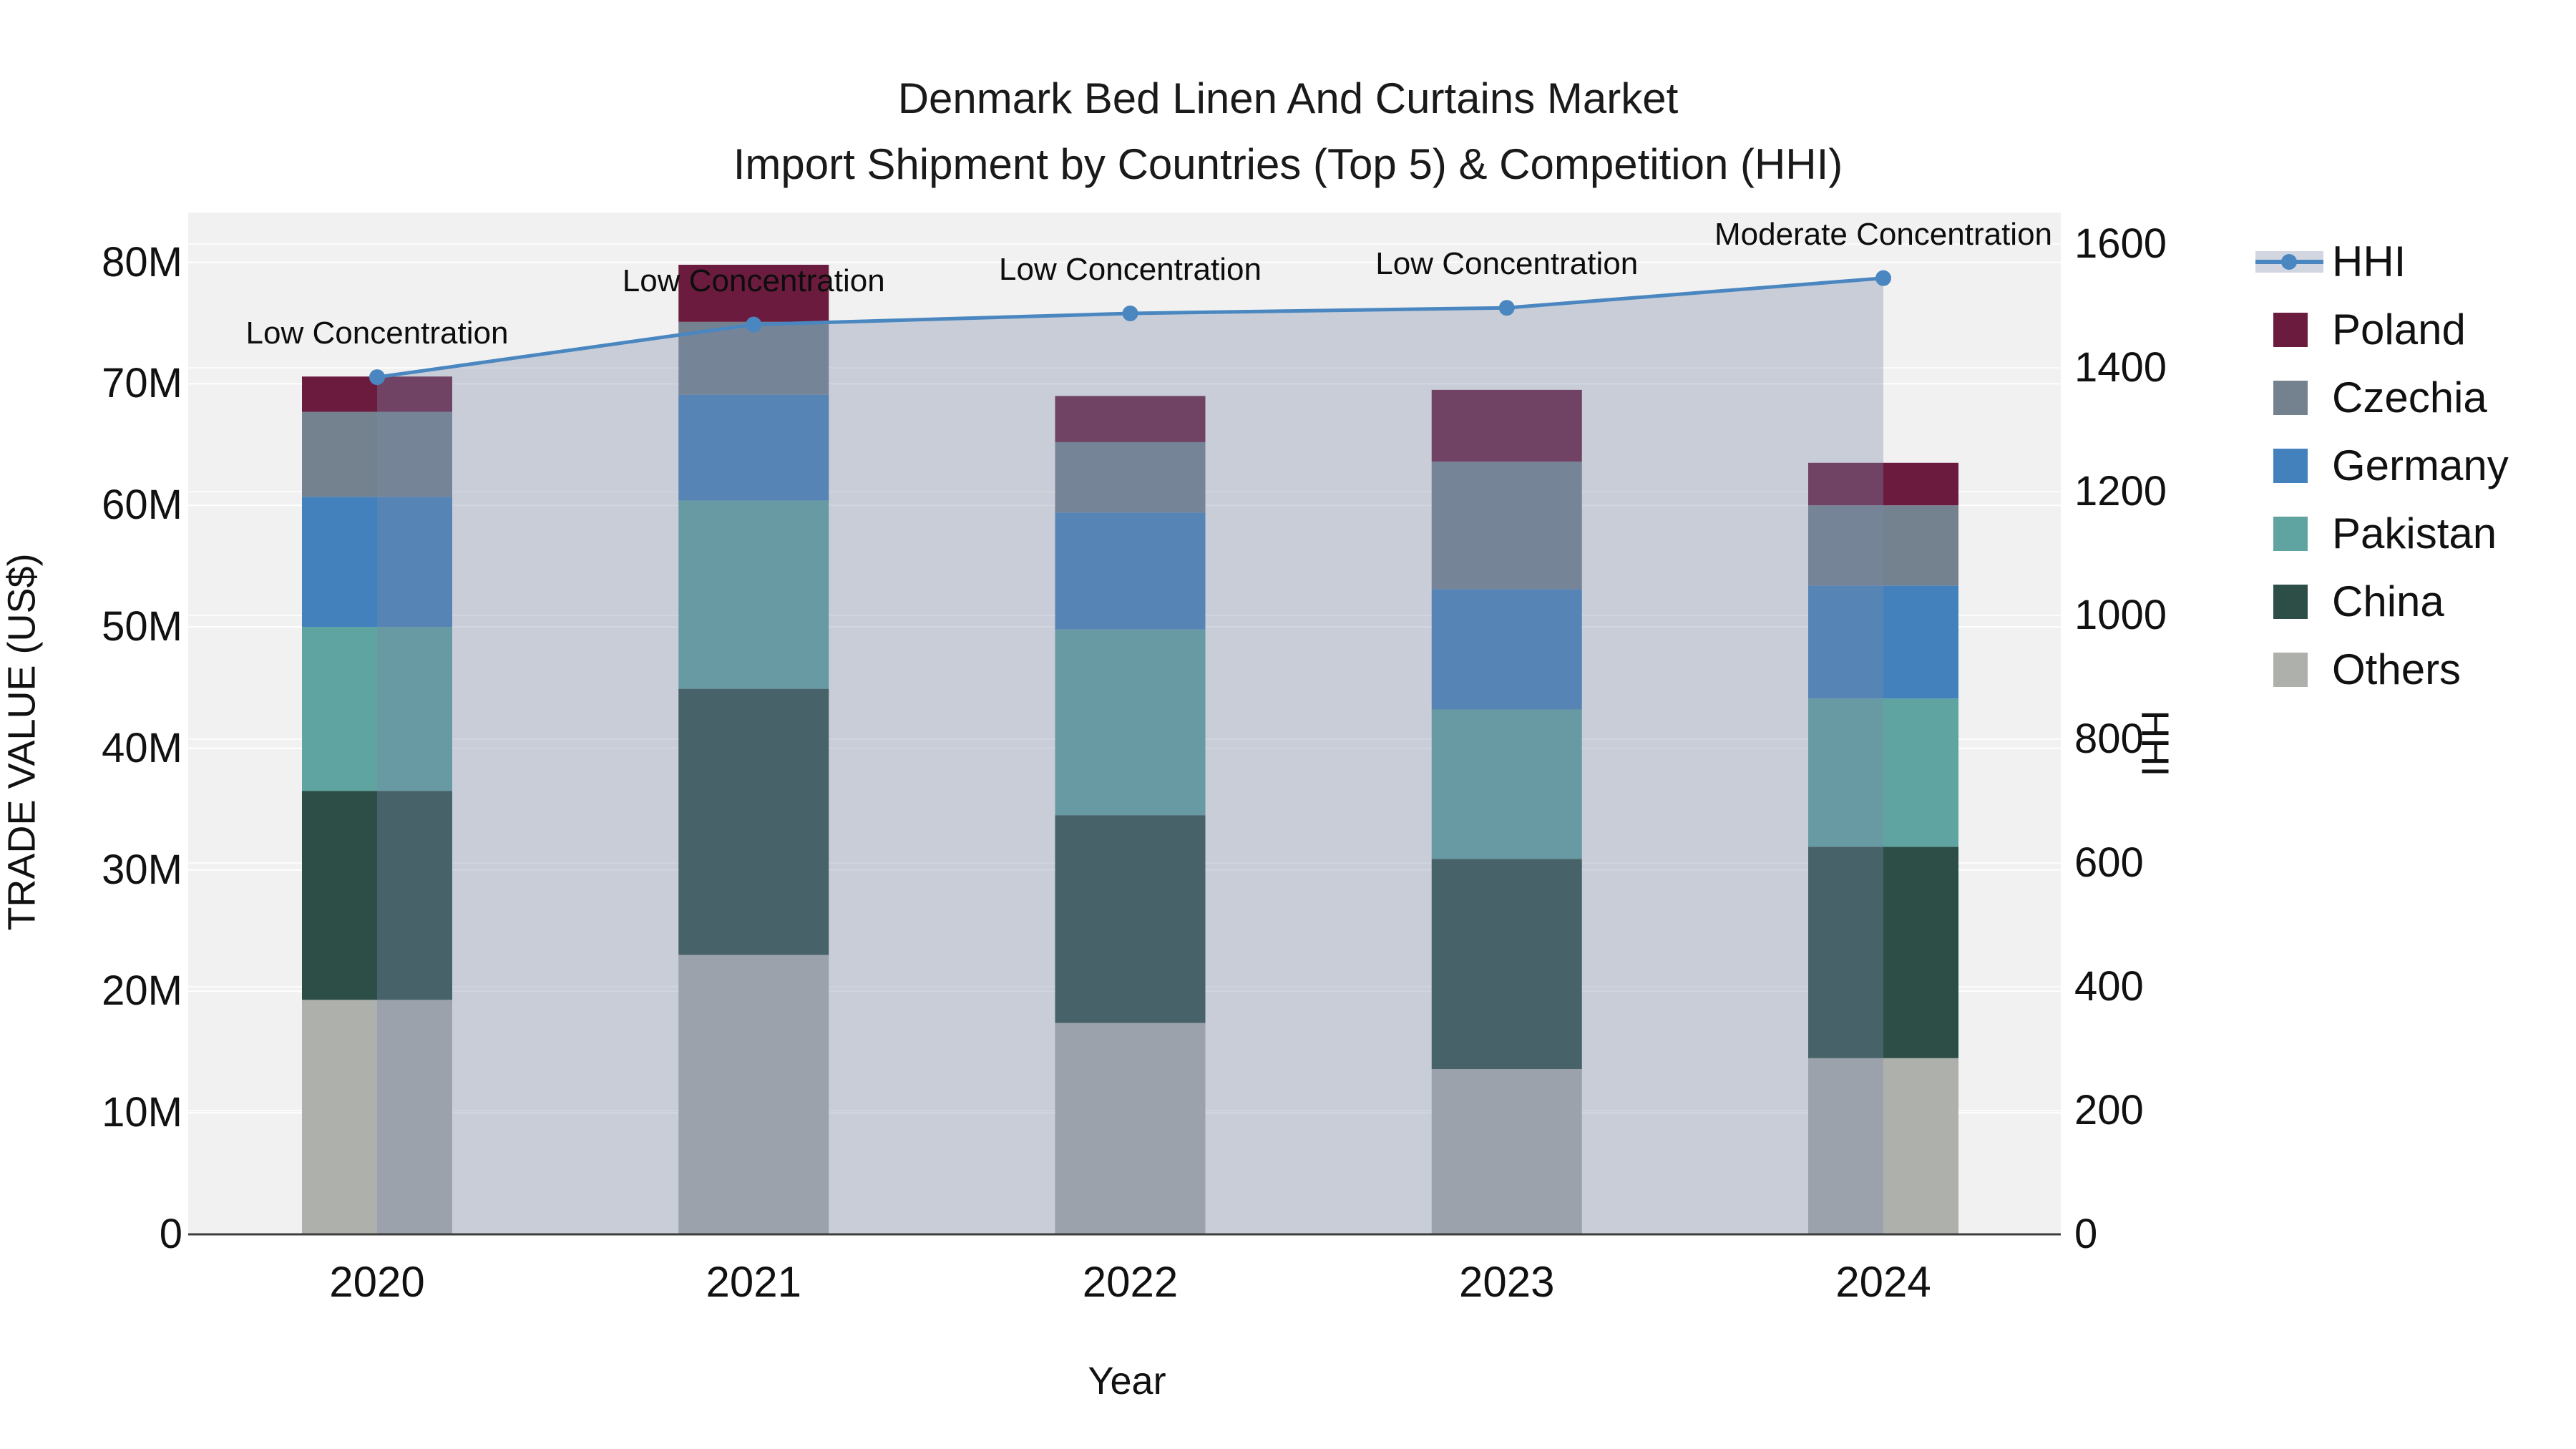 The width and height of the screenshot is (2576, 1449). I want to click on bar-2020-czechia, so click(377, 454).